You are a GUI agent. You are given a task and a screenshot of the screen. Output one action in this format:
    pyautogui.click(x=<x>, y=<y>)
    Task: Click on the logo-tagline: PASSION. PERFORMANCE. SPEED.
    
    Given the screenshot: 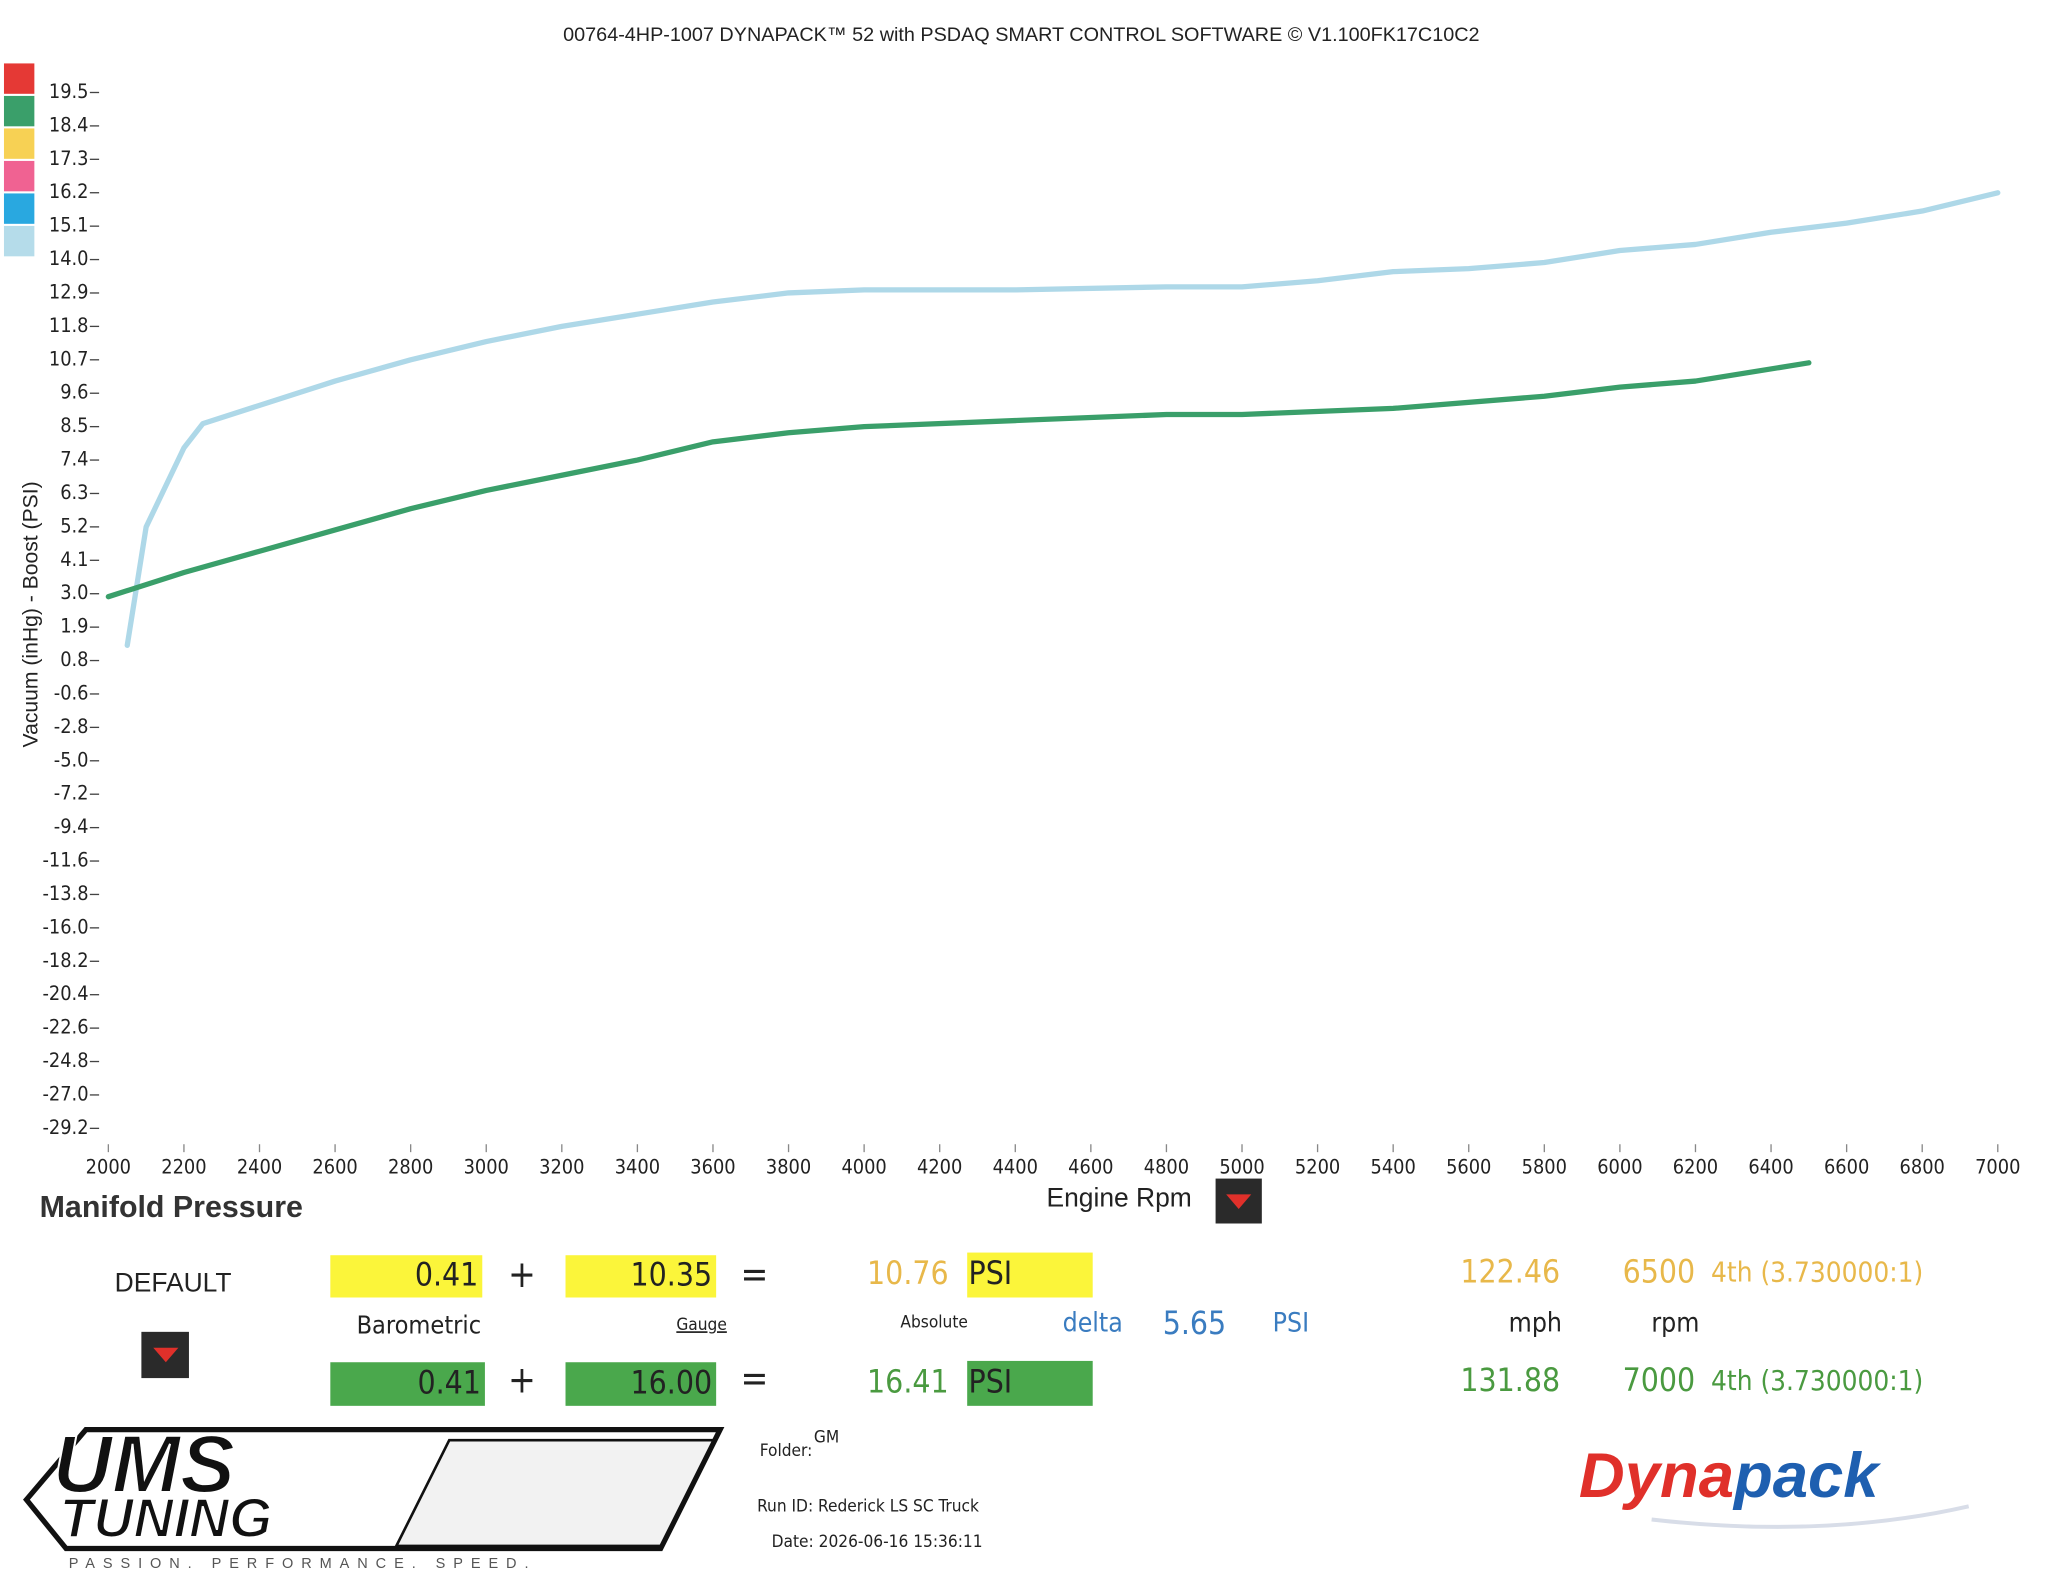 What is the action you would take?
    pyautogui.click(x=303, y=1563)
    